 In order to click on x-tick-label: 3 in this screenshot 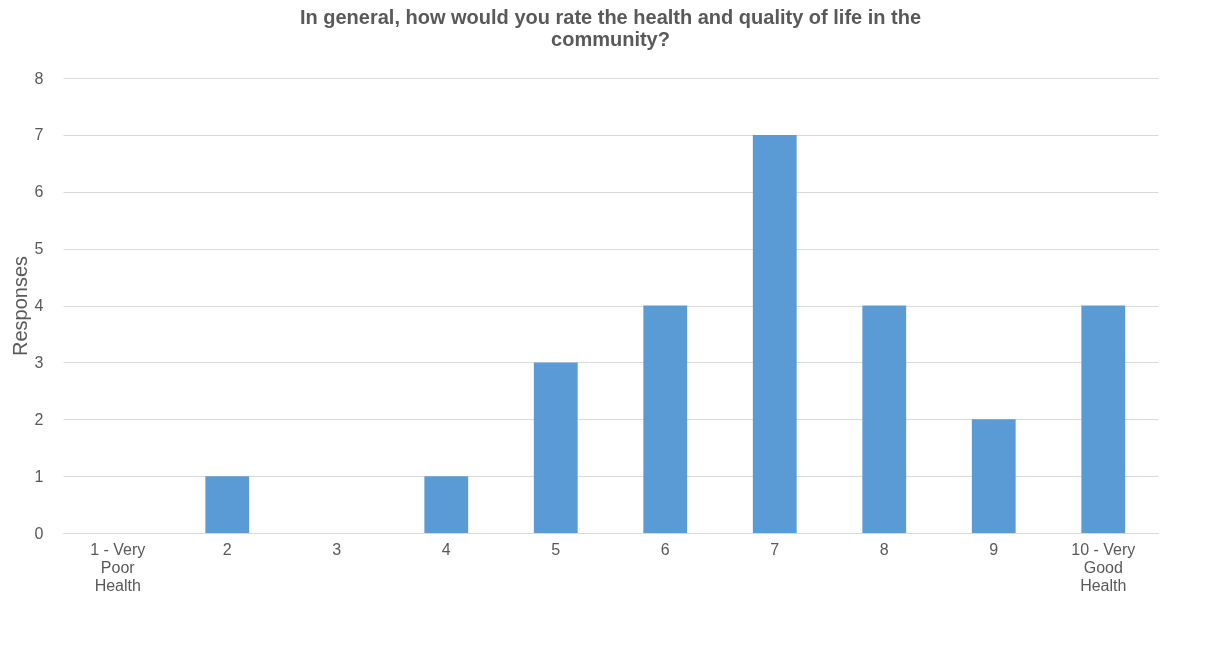, I will do `click(337, 549)`.